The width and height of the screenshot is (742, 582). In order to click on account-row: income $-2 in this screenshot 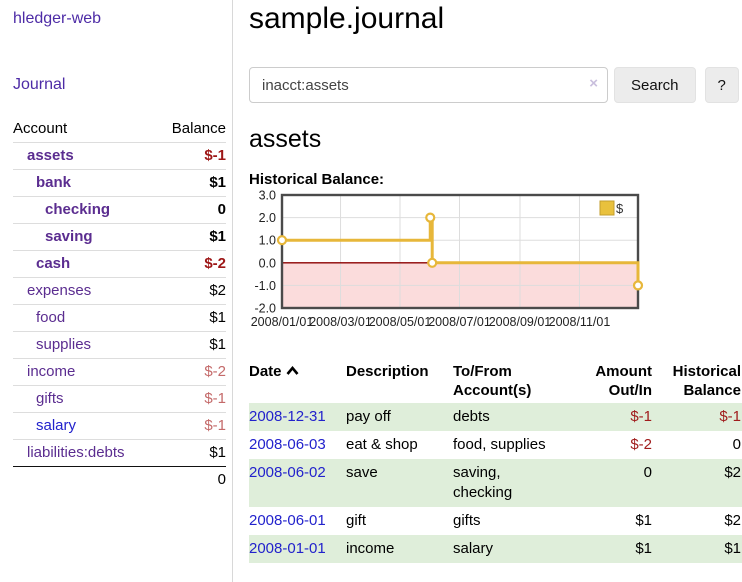, I will do `click(119, 372)`.